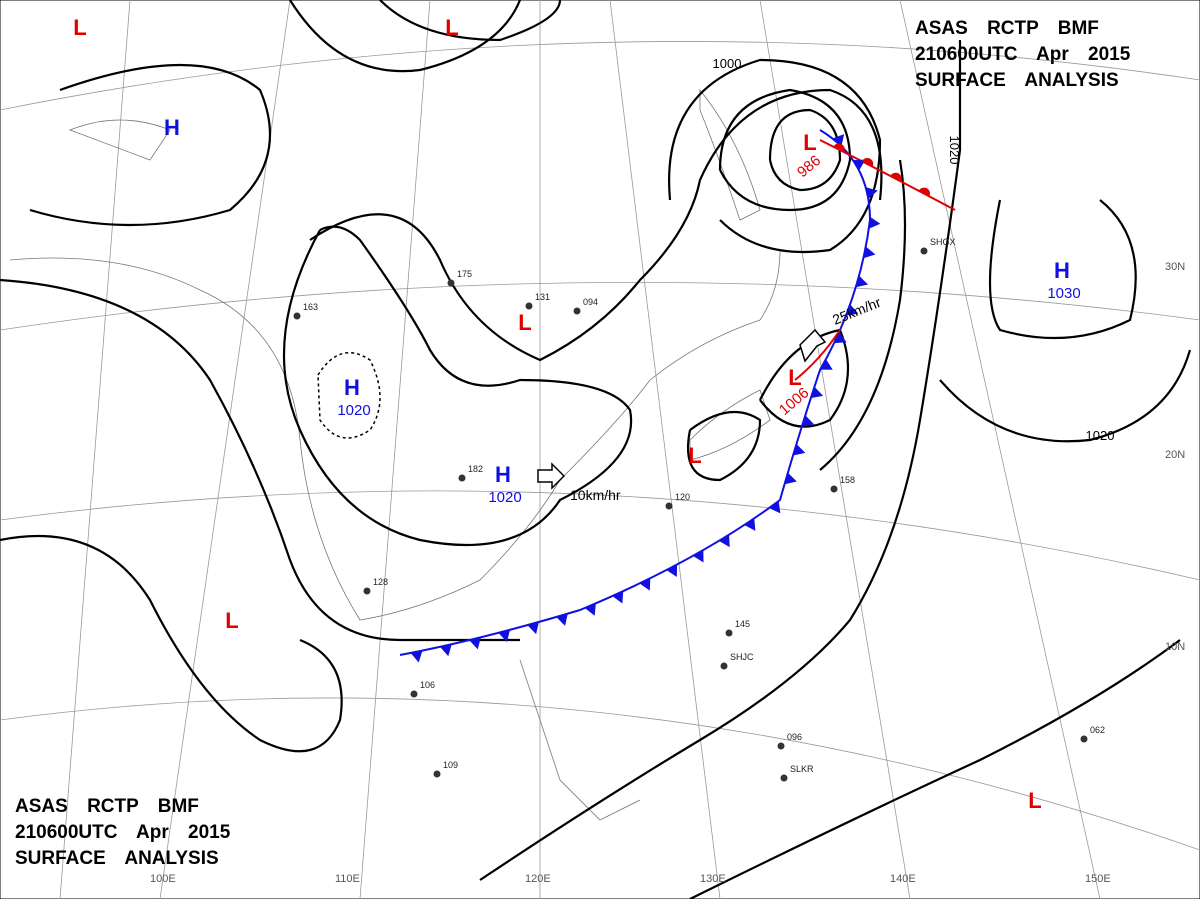 This screenshot has height=899, width=1200. I want to click on station-value: 131, so click(542, 297).